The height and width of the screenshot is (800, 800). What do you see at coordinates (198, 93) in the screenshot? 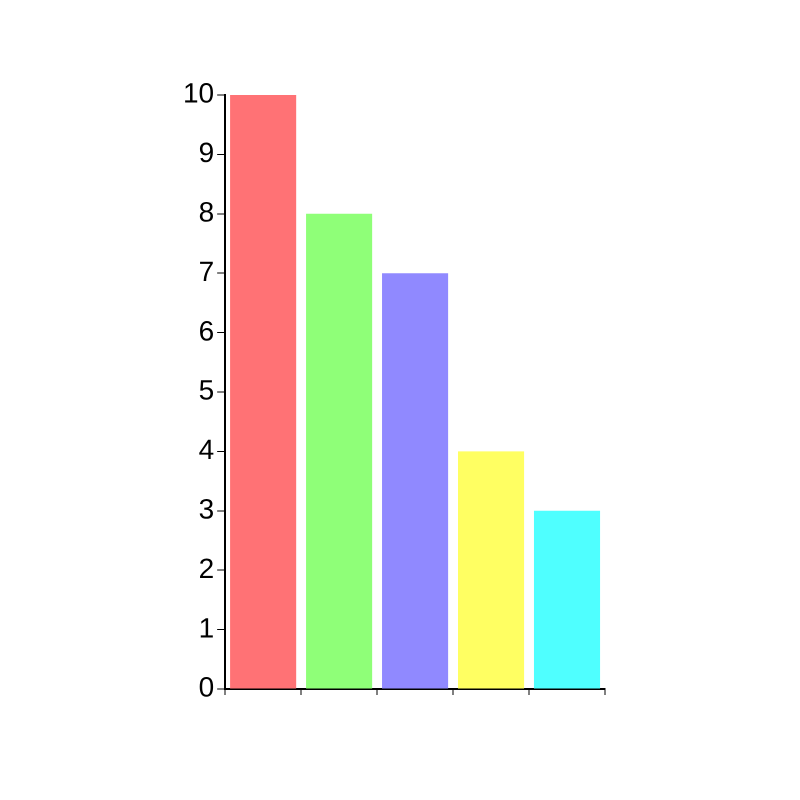
I see `y-tick-label: 10` at bounding box center [198, 93].